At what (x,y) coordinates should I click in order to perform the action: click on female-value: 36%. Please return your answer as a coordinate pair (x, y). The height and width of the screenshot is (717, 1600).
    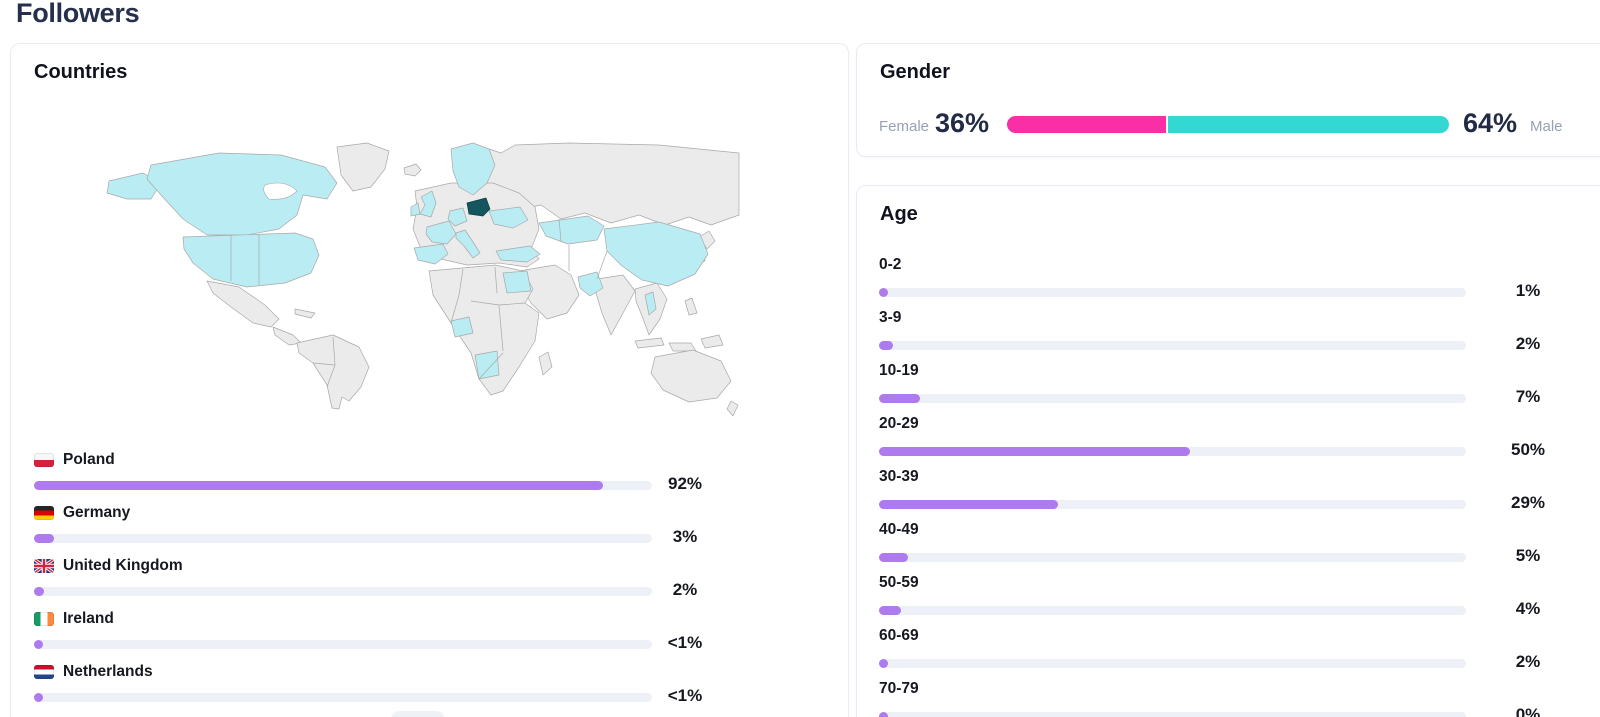
    Looking at the image, I should click on (962, 123).